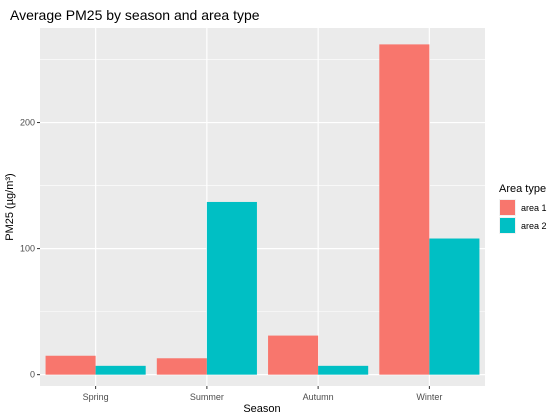 This screenshot has height=418, width=550. Describe the element at coordinates (96, 397) in the screenshot. I see `x-tick-label: Spring` at that location.